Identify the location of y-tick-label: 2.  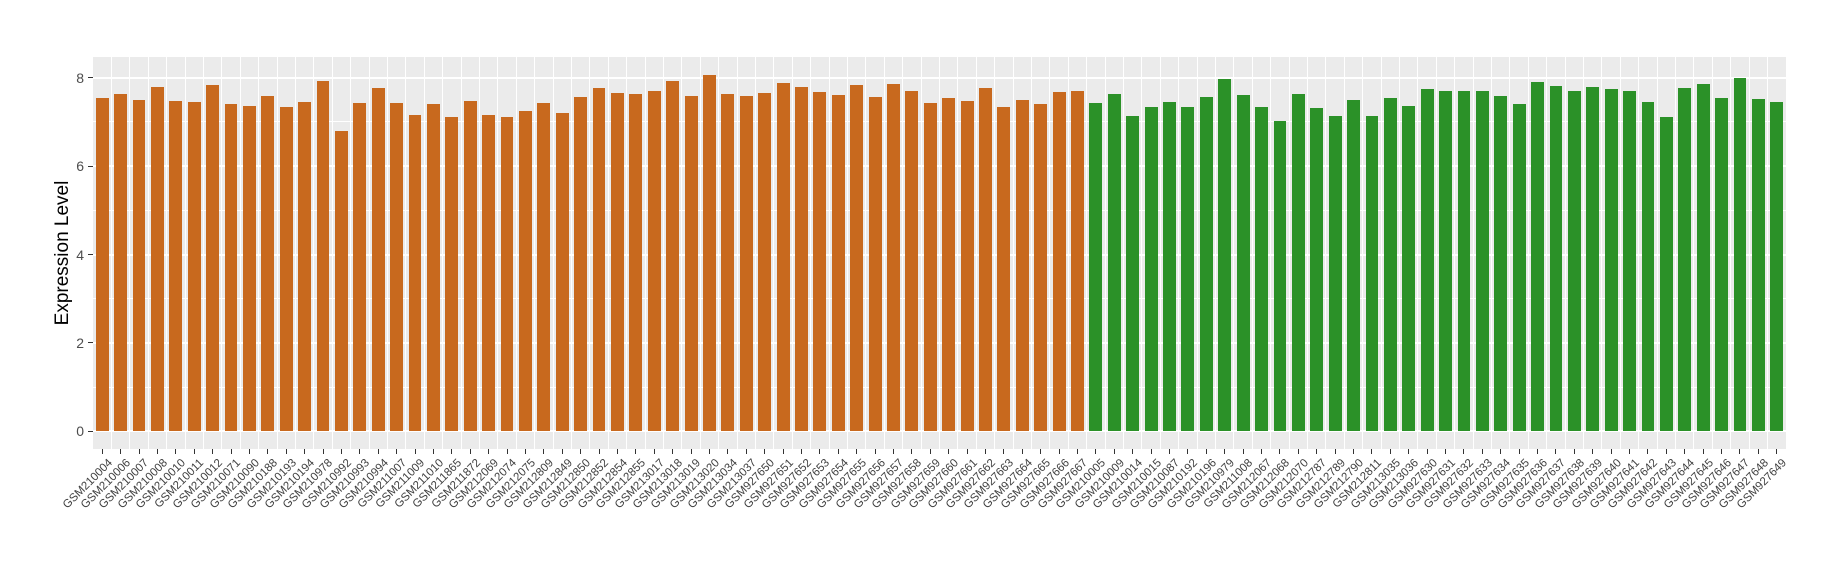
(80, 342).